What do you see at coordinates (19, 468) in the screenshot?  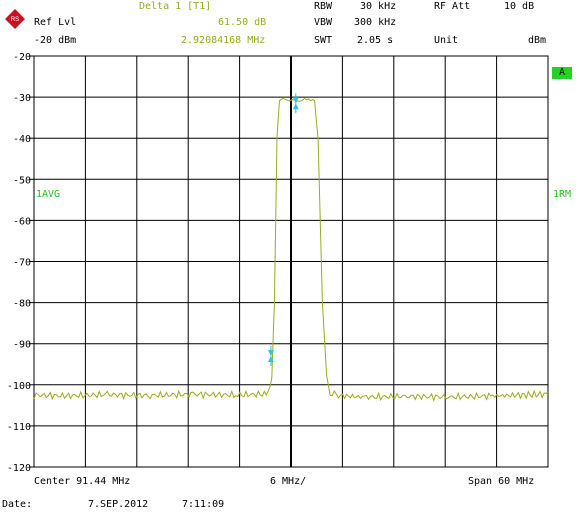 I see `y-tick-label: -120` at bounding box center [19, 468].